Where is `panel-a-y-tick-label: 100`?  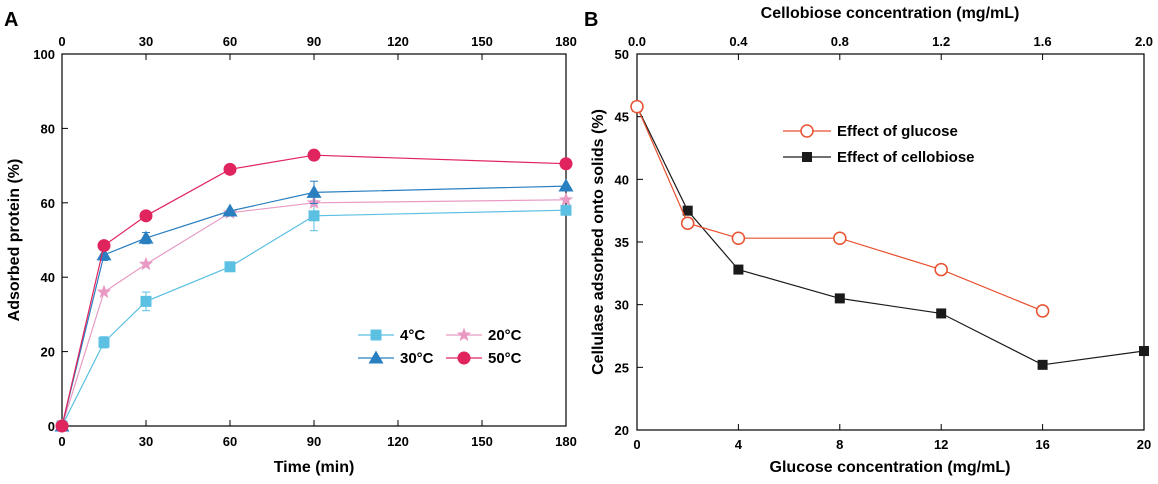
panel-a-y-tick-label: 100 is located at coordinates (44, 54).